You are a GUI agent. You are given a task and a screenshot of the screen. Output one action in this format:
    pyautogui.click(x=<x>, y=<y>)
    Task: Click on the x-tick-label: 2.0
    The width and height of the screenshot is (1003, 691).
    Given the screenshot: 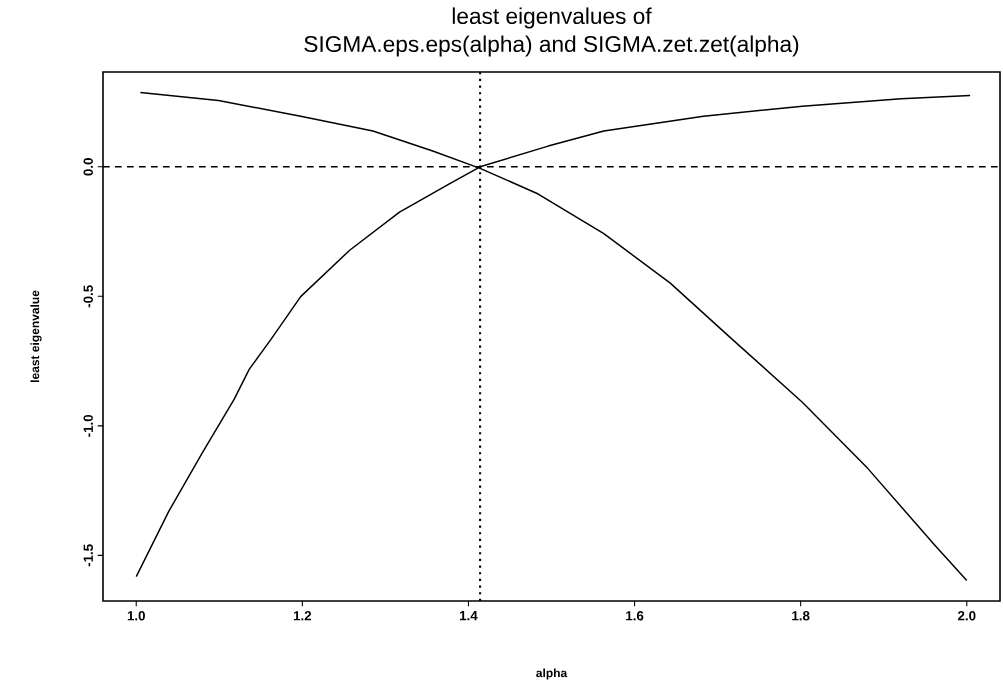 What is the action you would take?
    pyautogui.click(x=966, y=616)
    